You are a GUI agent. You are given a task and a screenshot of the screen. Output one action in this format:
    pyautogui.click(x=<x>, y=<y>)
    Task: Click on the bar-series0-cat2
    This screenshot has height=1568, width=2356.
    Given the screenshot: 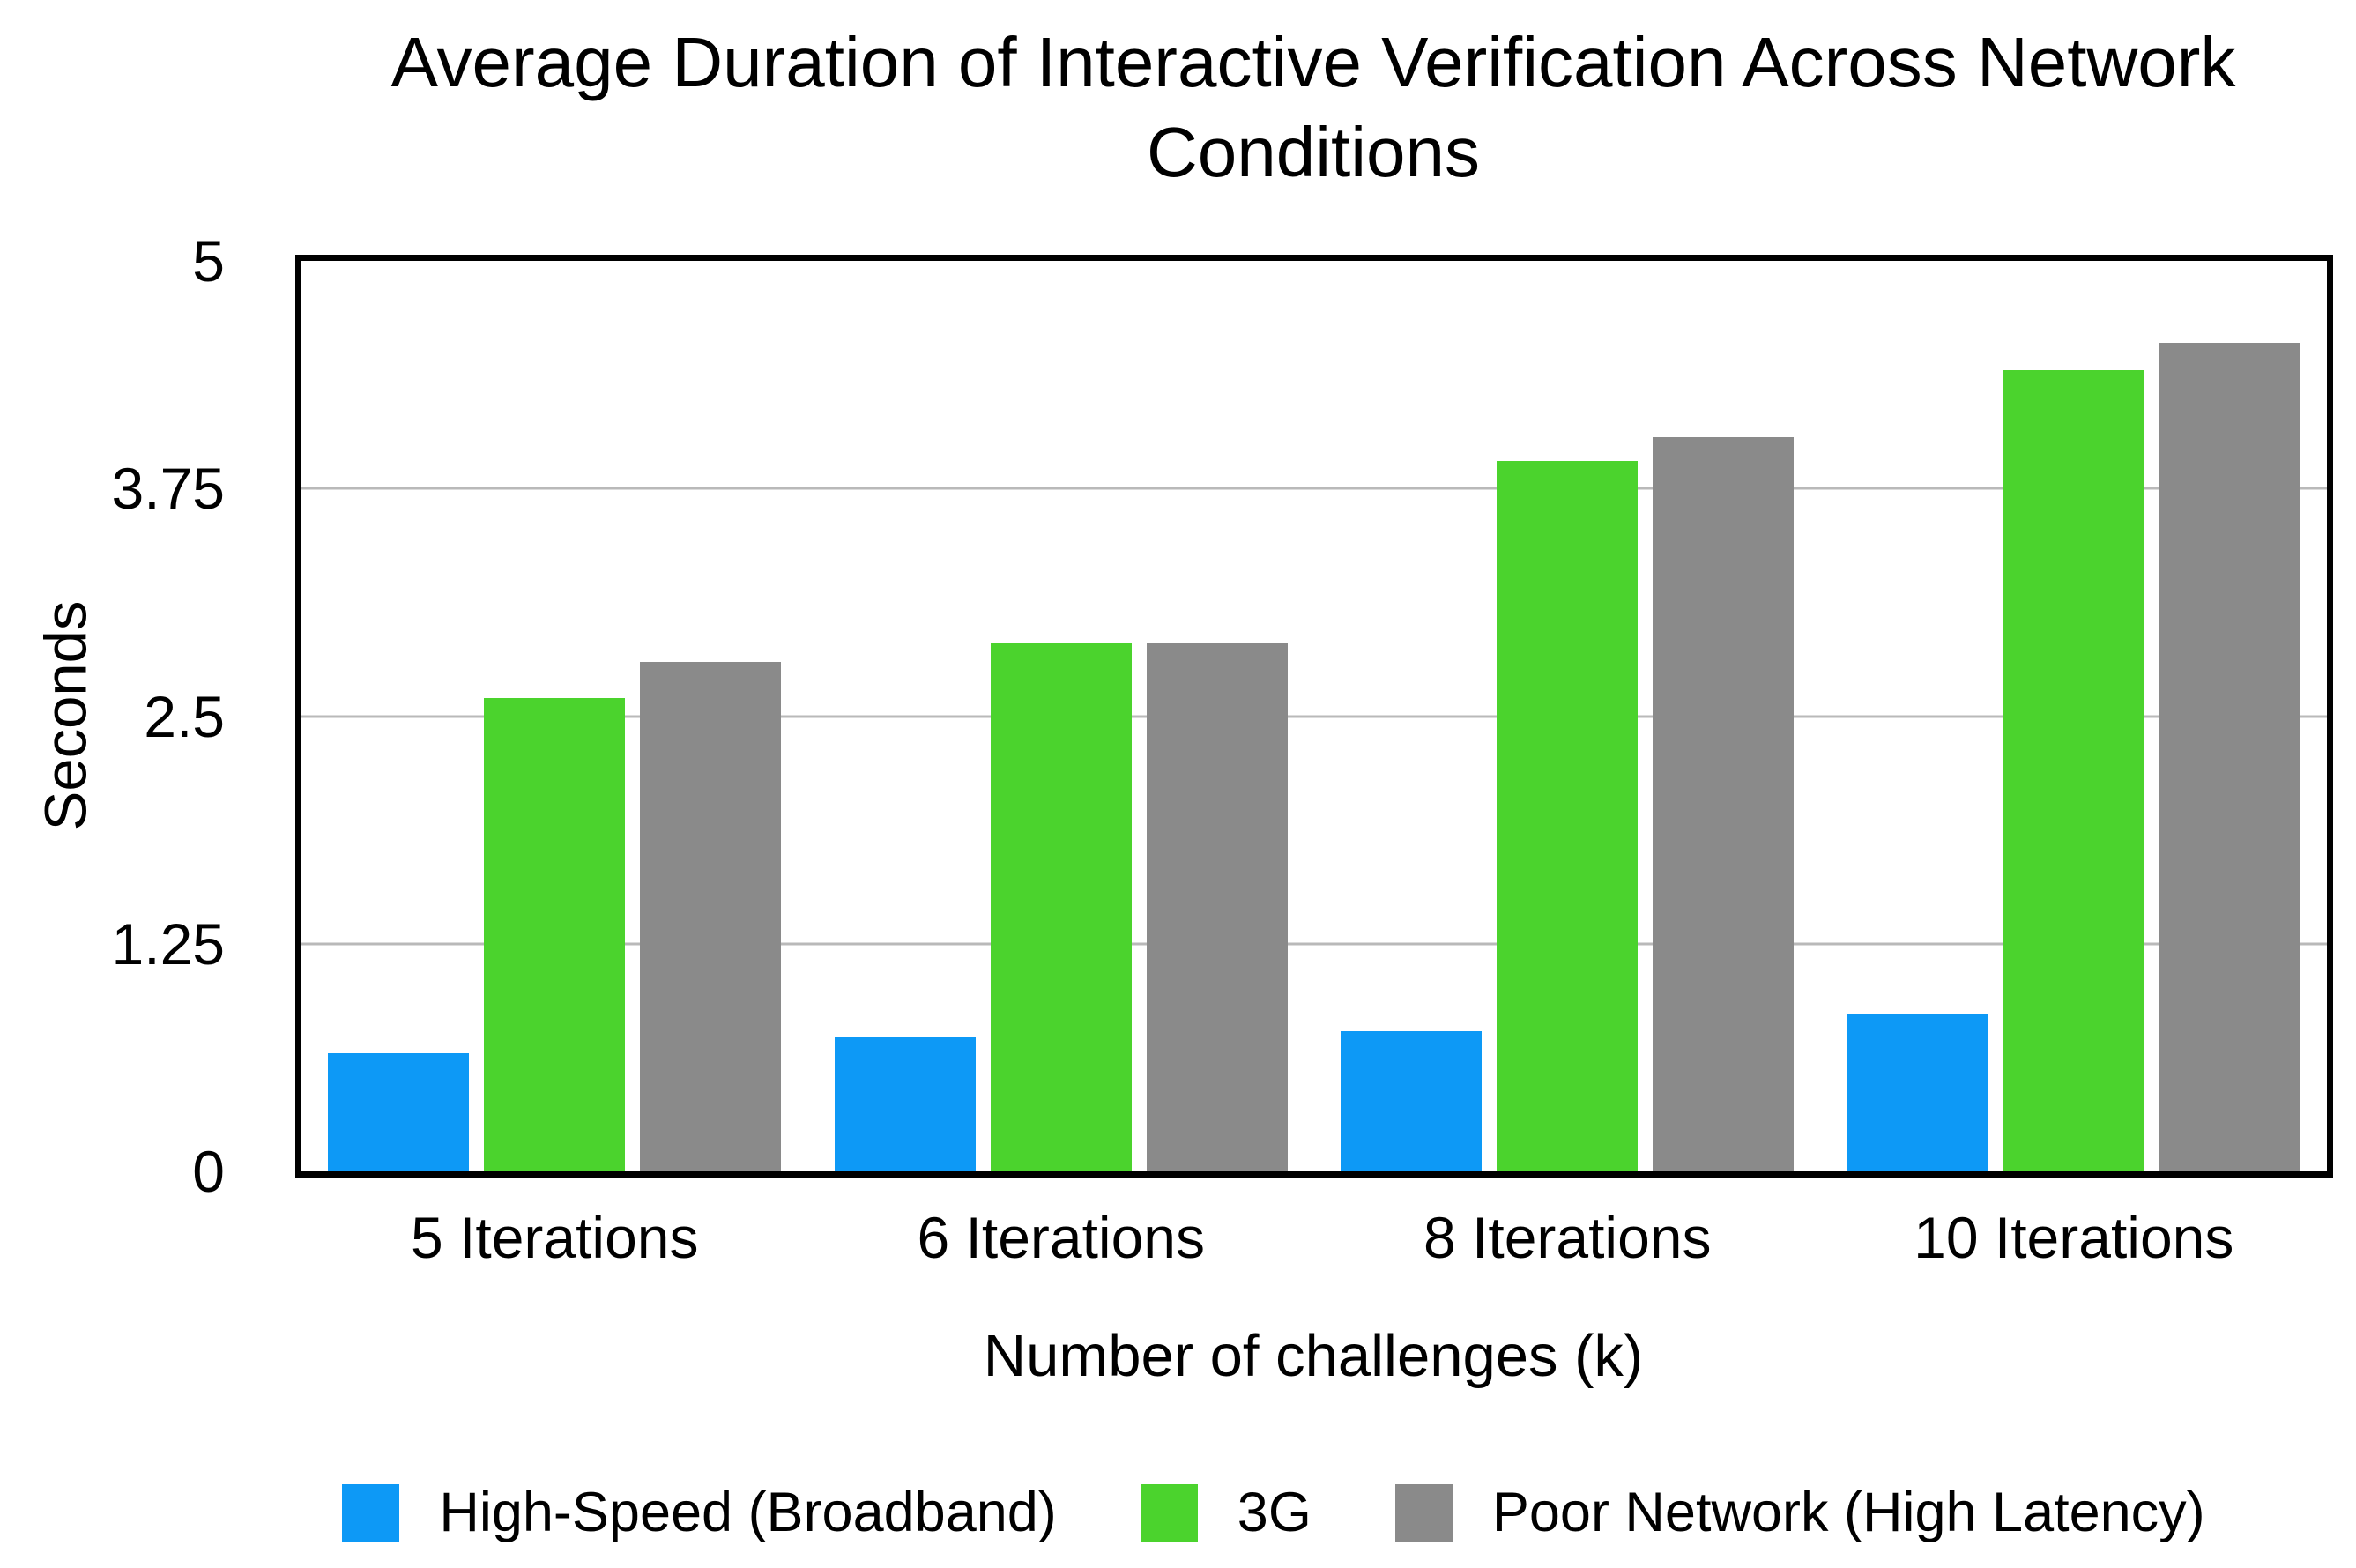 What is the action you would take?
    pyautogui.click(x=1412, y=1100)
    